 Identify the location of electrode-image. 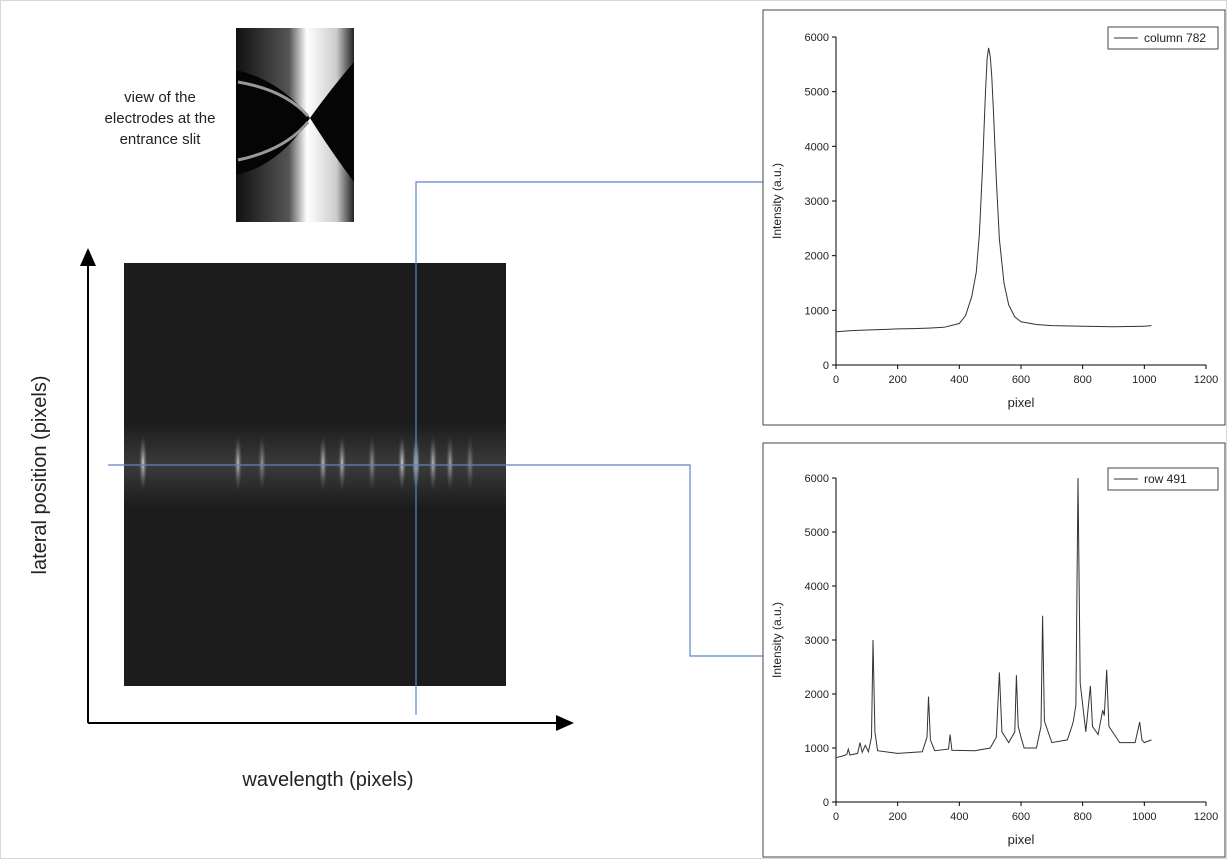
(295, 125).